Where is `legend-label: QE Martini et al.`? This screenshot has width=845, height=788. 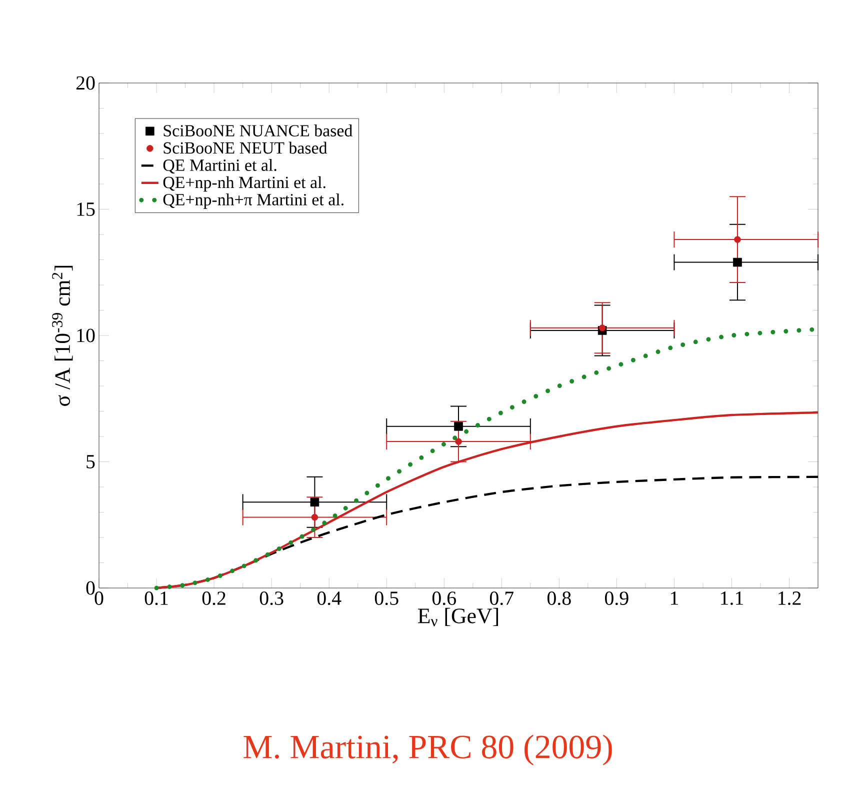 legend-label: QE Martini et al. is located at coordinates (219, 166).